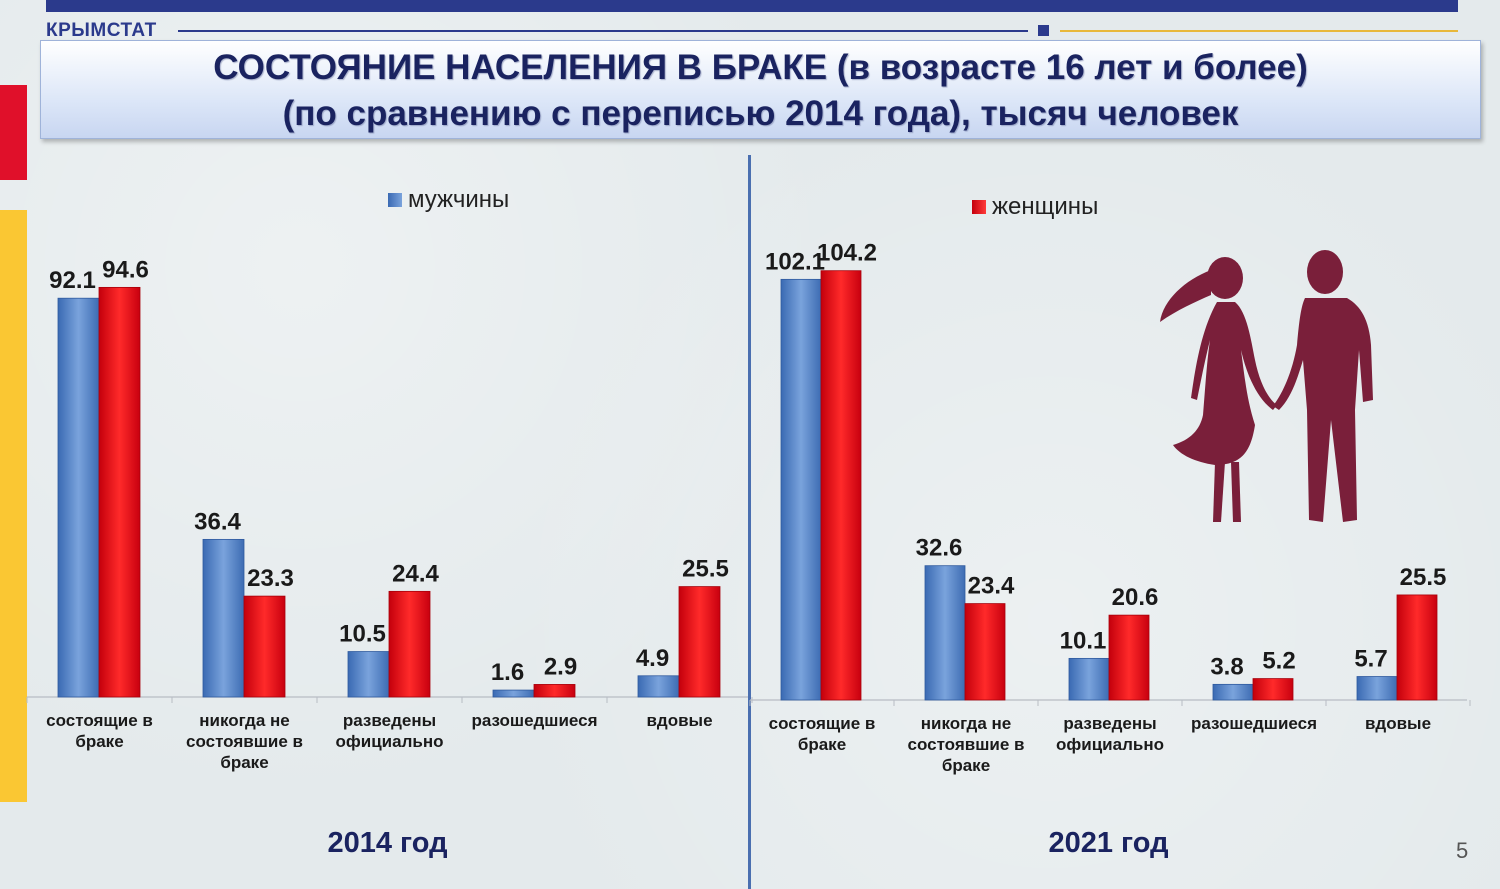  Describe the element at coordinates (1045, 206) in the screenshot. I see `legend-label-women: женщины` at that location.